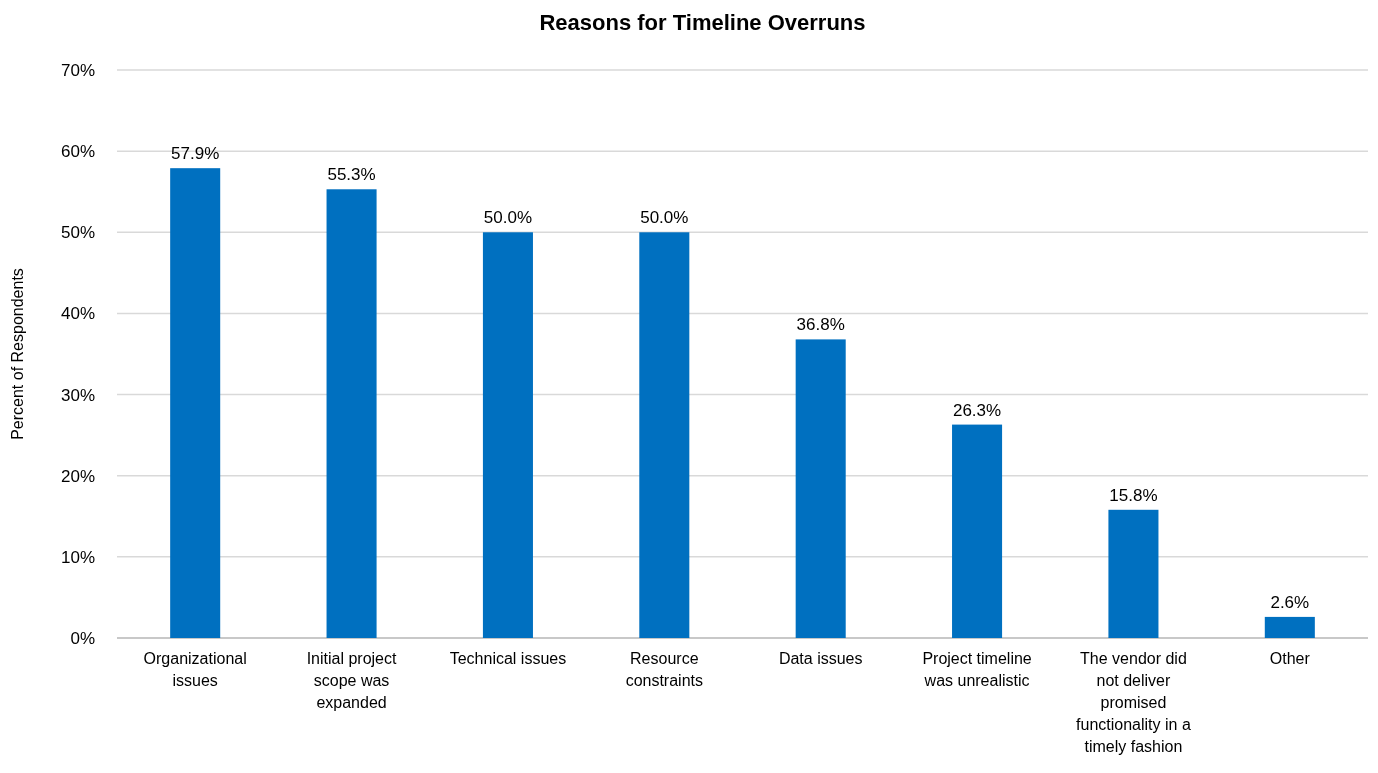  Describe the element at coordinates (77, 557) in the screenshot. I see `y-tick-label: 10%` at that location.